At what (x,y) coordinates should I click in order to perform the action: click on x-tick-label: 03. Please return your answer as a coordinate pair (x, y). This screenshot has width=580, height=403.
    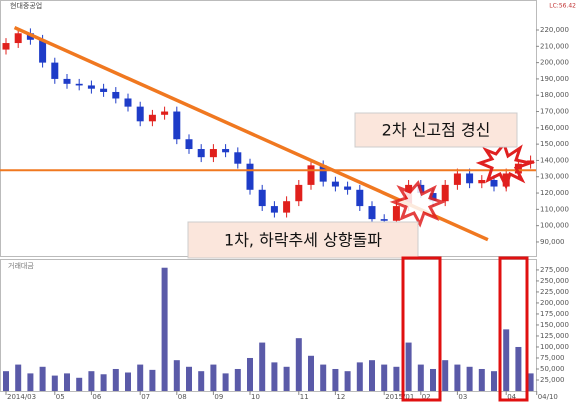
    Looking at the image, I should click on (462, 397).